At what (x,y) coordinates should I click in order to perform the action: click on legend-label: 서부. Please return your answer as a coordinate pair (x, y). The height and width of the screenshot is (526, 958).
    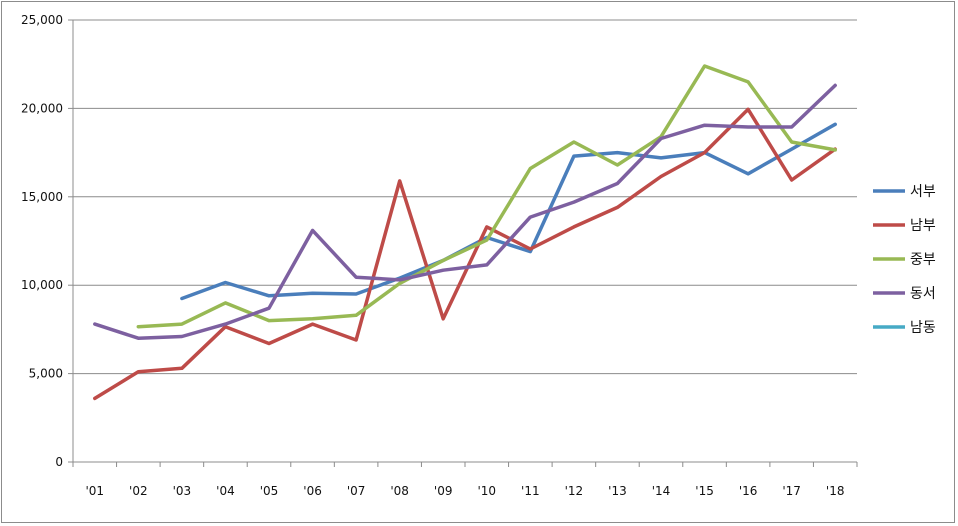
    Looking at the image, I should click on (923, 192).